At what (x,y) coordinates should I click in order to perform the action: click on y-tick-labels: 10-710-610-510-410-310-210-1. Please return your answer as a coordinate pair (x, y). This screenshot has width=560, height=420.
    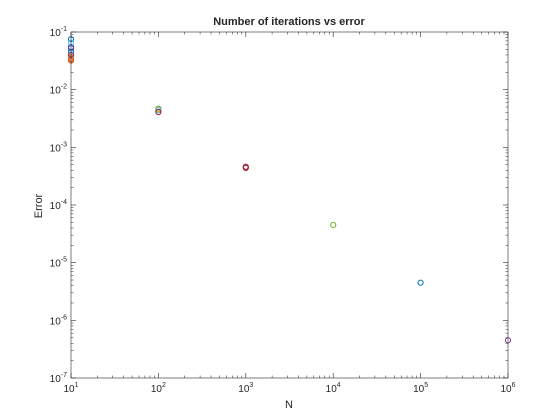
    Looking at the image, I should click on (58, 205).